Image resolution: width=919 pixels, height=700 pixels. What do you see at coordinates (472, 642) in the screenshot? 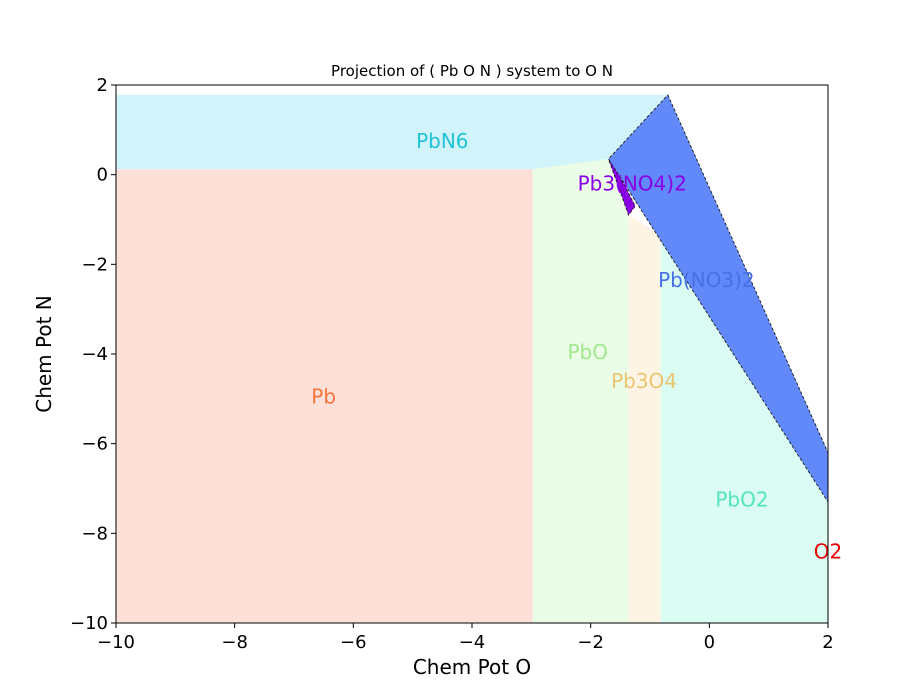
I see `x-tick-label: −4` at bounding box center [472, 642].